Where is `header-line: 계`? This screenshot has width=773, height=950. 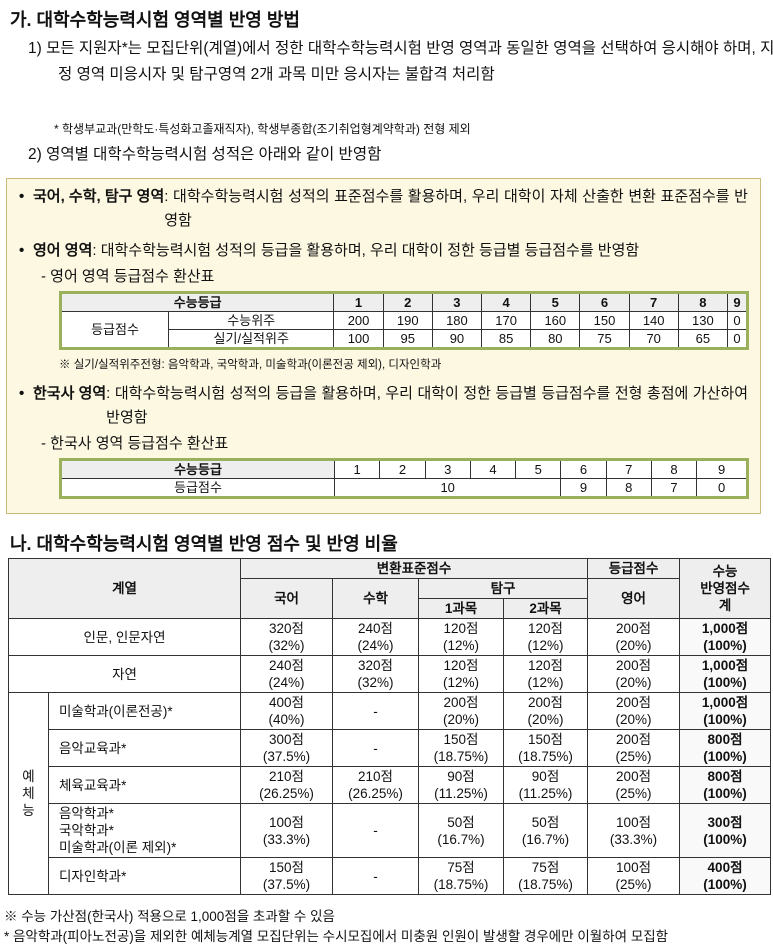 header-line: 계 is located at coordinates (725, 605).